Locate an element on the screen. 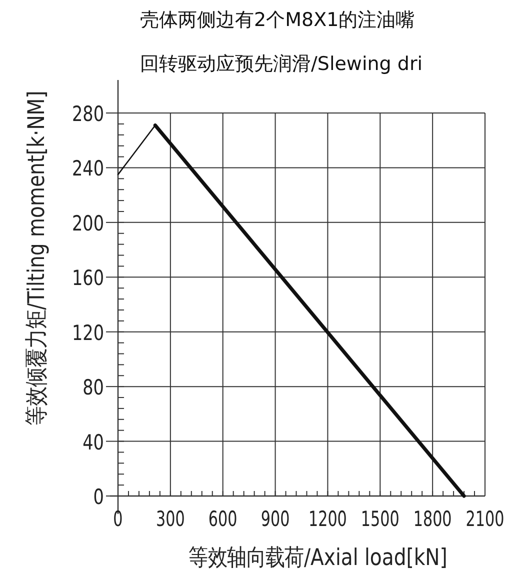  chart-subtitle: 回转驱动应预先润滑/Slewing dri is located at coordinates (281, 64).